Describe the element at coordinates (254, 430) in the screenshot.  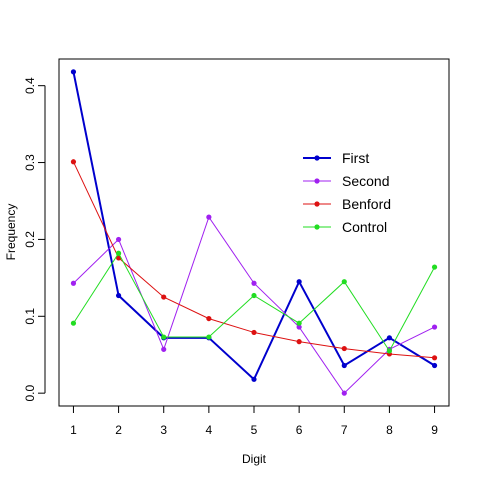
I see `x-tick-label: 5` at that location.